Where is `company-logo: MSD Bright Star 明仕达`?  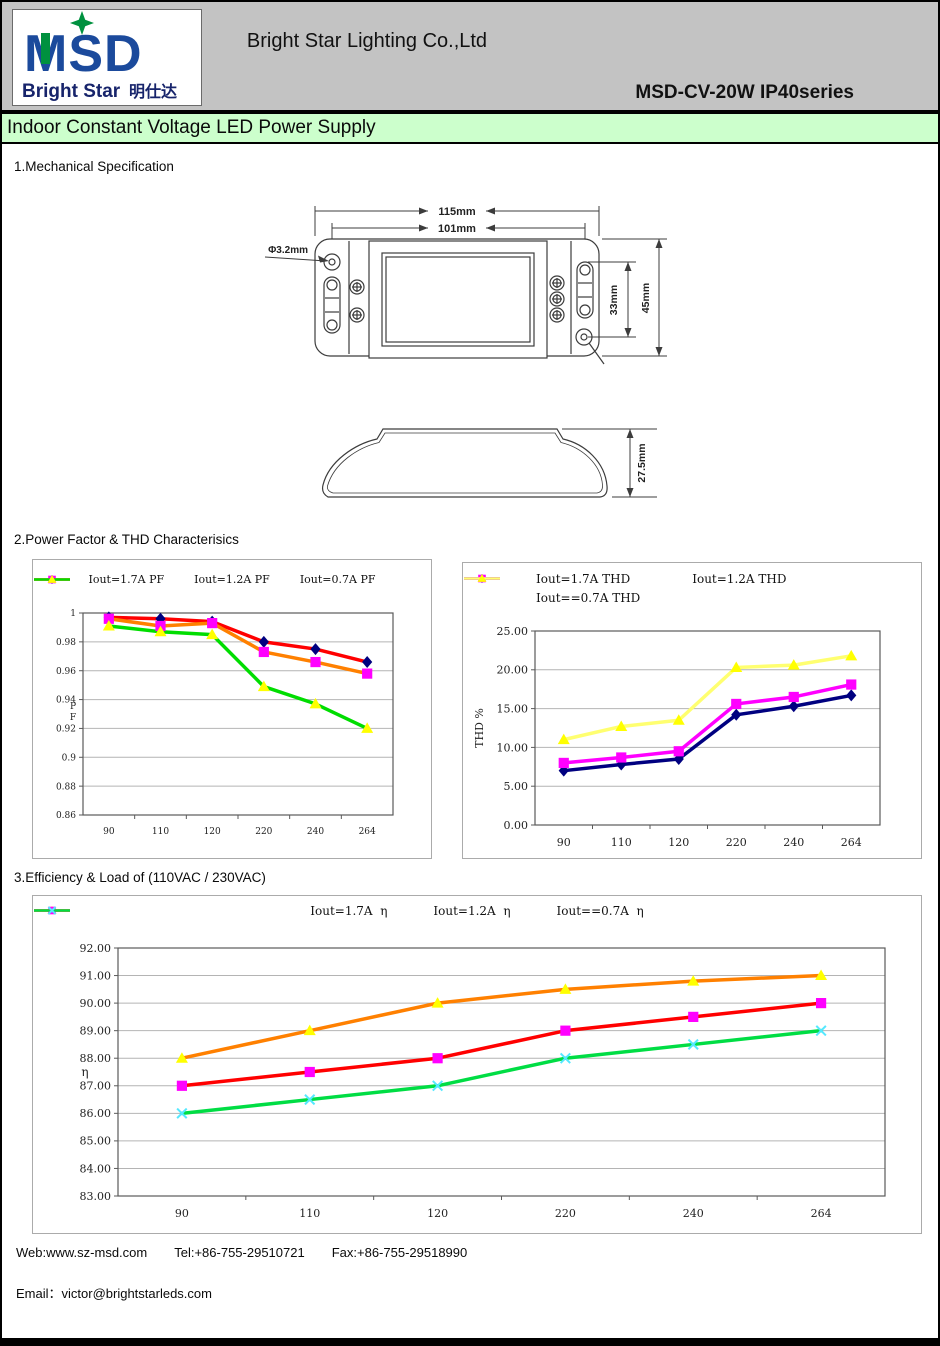 company-logo: MSD Bright Star 明仕达 is located at coordinates (107, 57).